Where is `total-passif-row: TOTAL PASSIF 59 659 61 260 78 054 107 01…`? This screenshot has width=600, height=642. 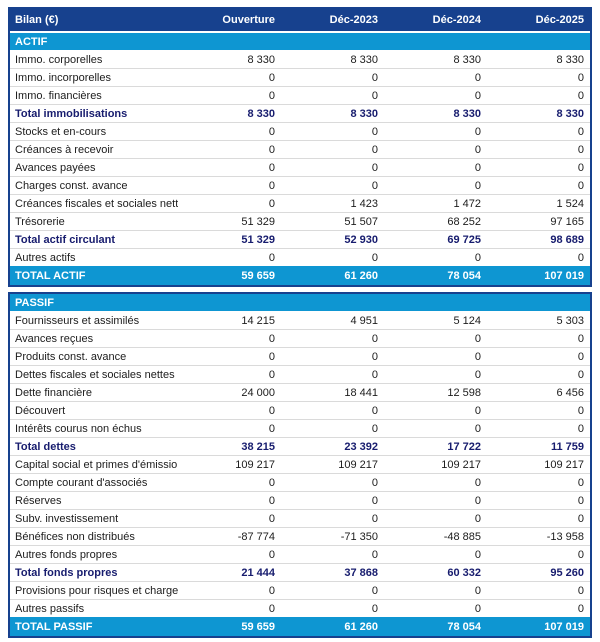 total-passif-row: TOTAL PASSIF 59 659 61 260 78 054 107 01… is located at coordinates (300, 626).